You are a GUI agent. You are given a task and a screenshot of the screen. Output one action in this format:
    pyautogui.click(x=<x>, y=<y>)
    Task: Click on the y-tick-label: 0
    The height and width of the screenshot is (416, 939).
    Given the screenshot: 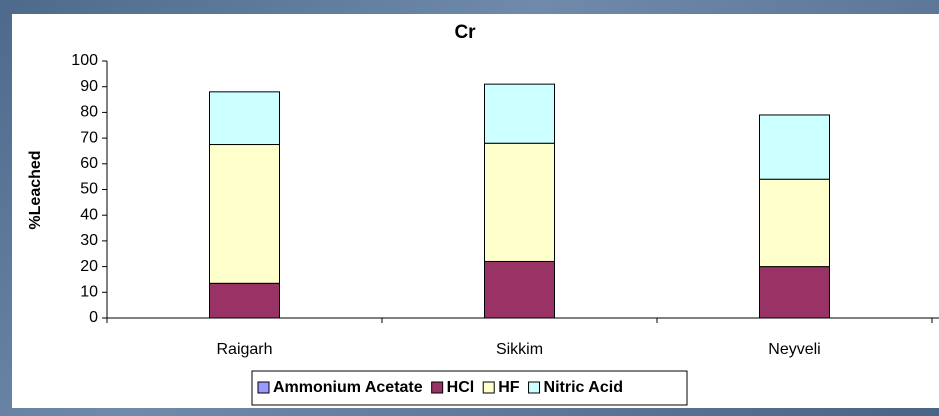 What is the action you would take?
    pyautogui.click(x=93, y=317)
    